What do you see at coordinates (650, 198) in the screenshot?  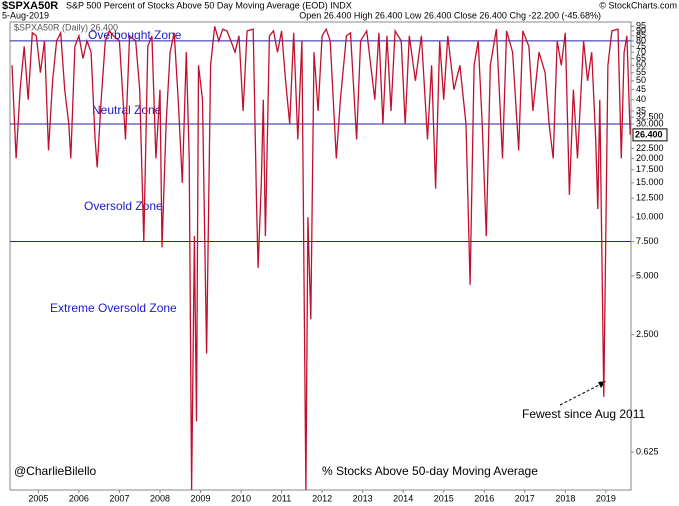 I see `y-tick-label: 12.500` at bounding box center [650, 198].